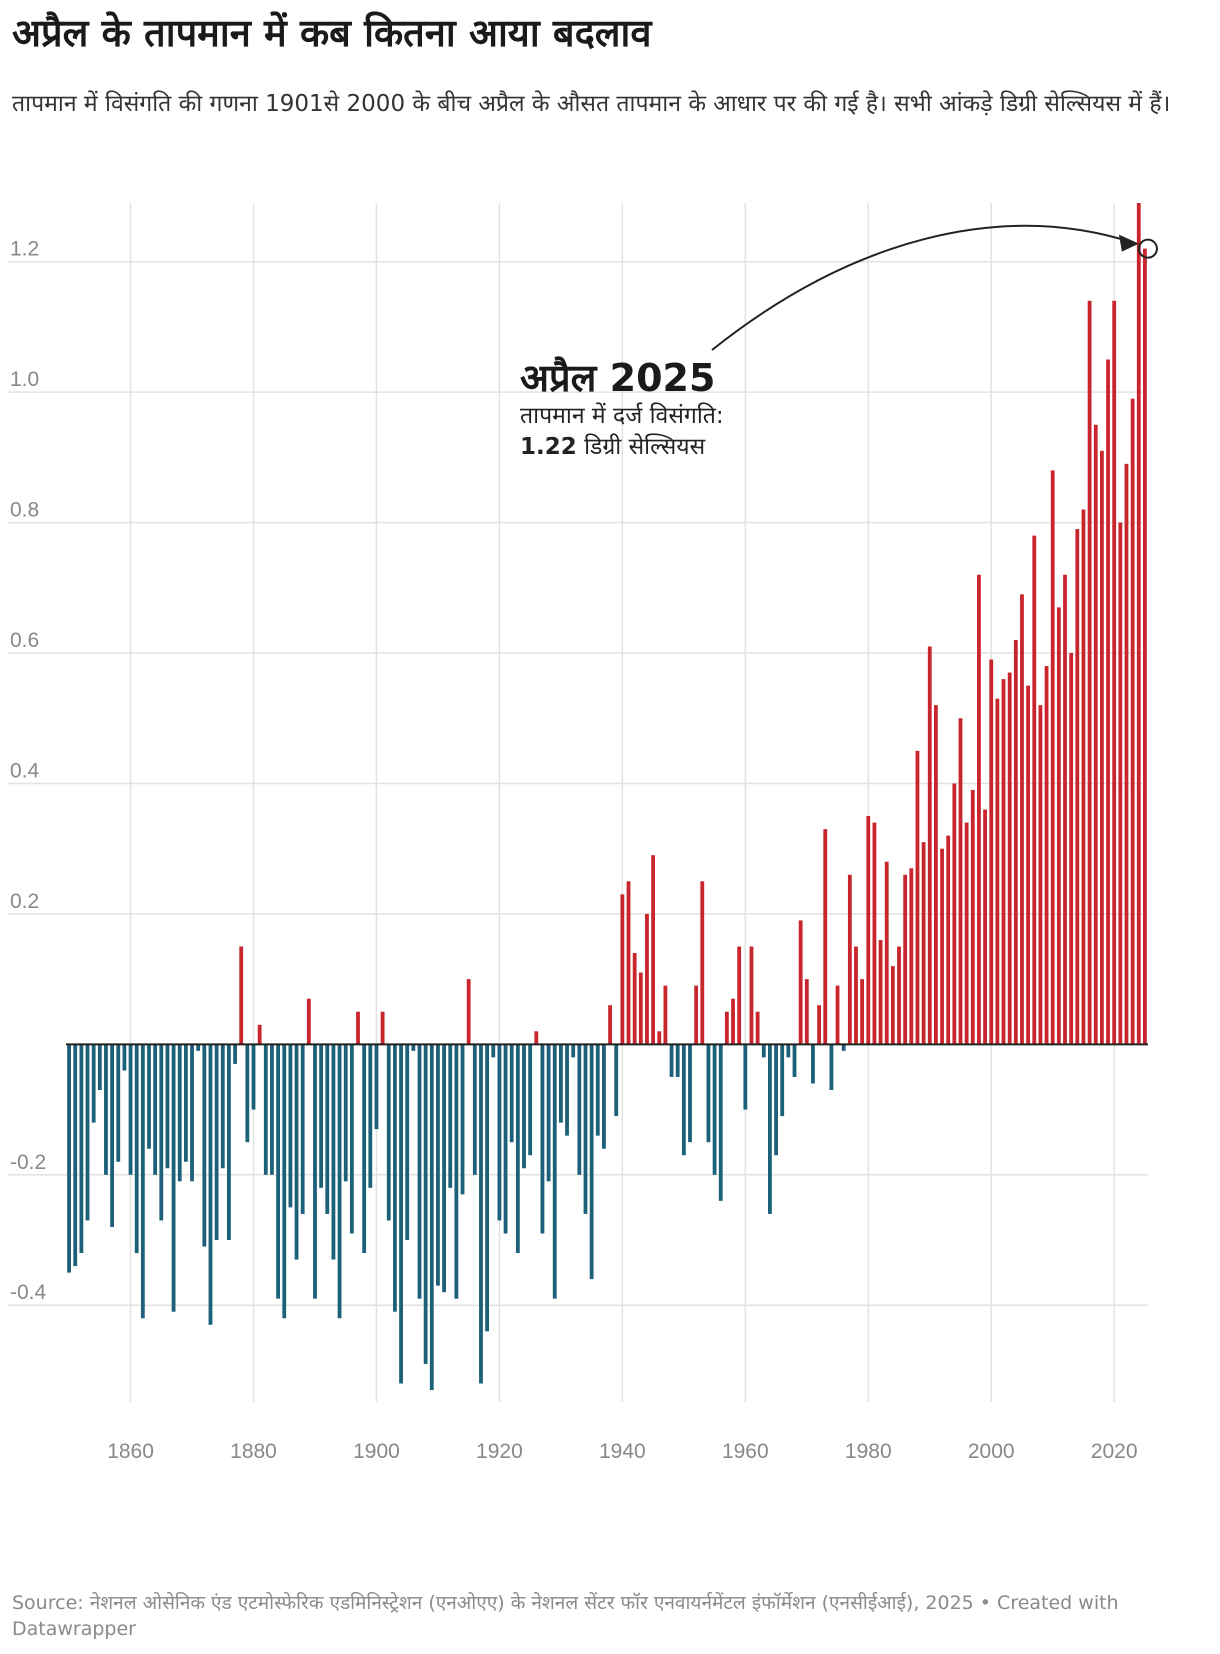  What do you see at coordinates (634, 999) in the screenshot?
I see `bar-1942` at bounding box center [634, 999].